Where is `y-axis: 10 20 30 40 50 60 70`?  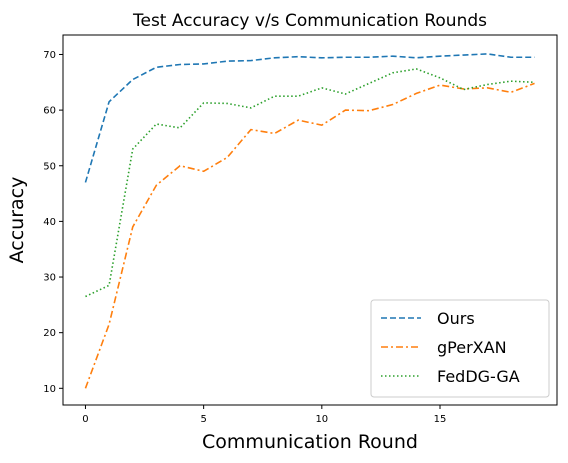 y-axis: 10 20 30 40 50 60 70 is located at coordinates (53, 222).